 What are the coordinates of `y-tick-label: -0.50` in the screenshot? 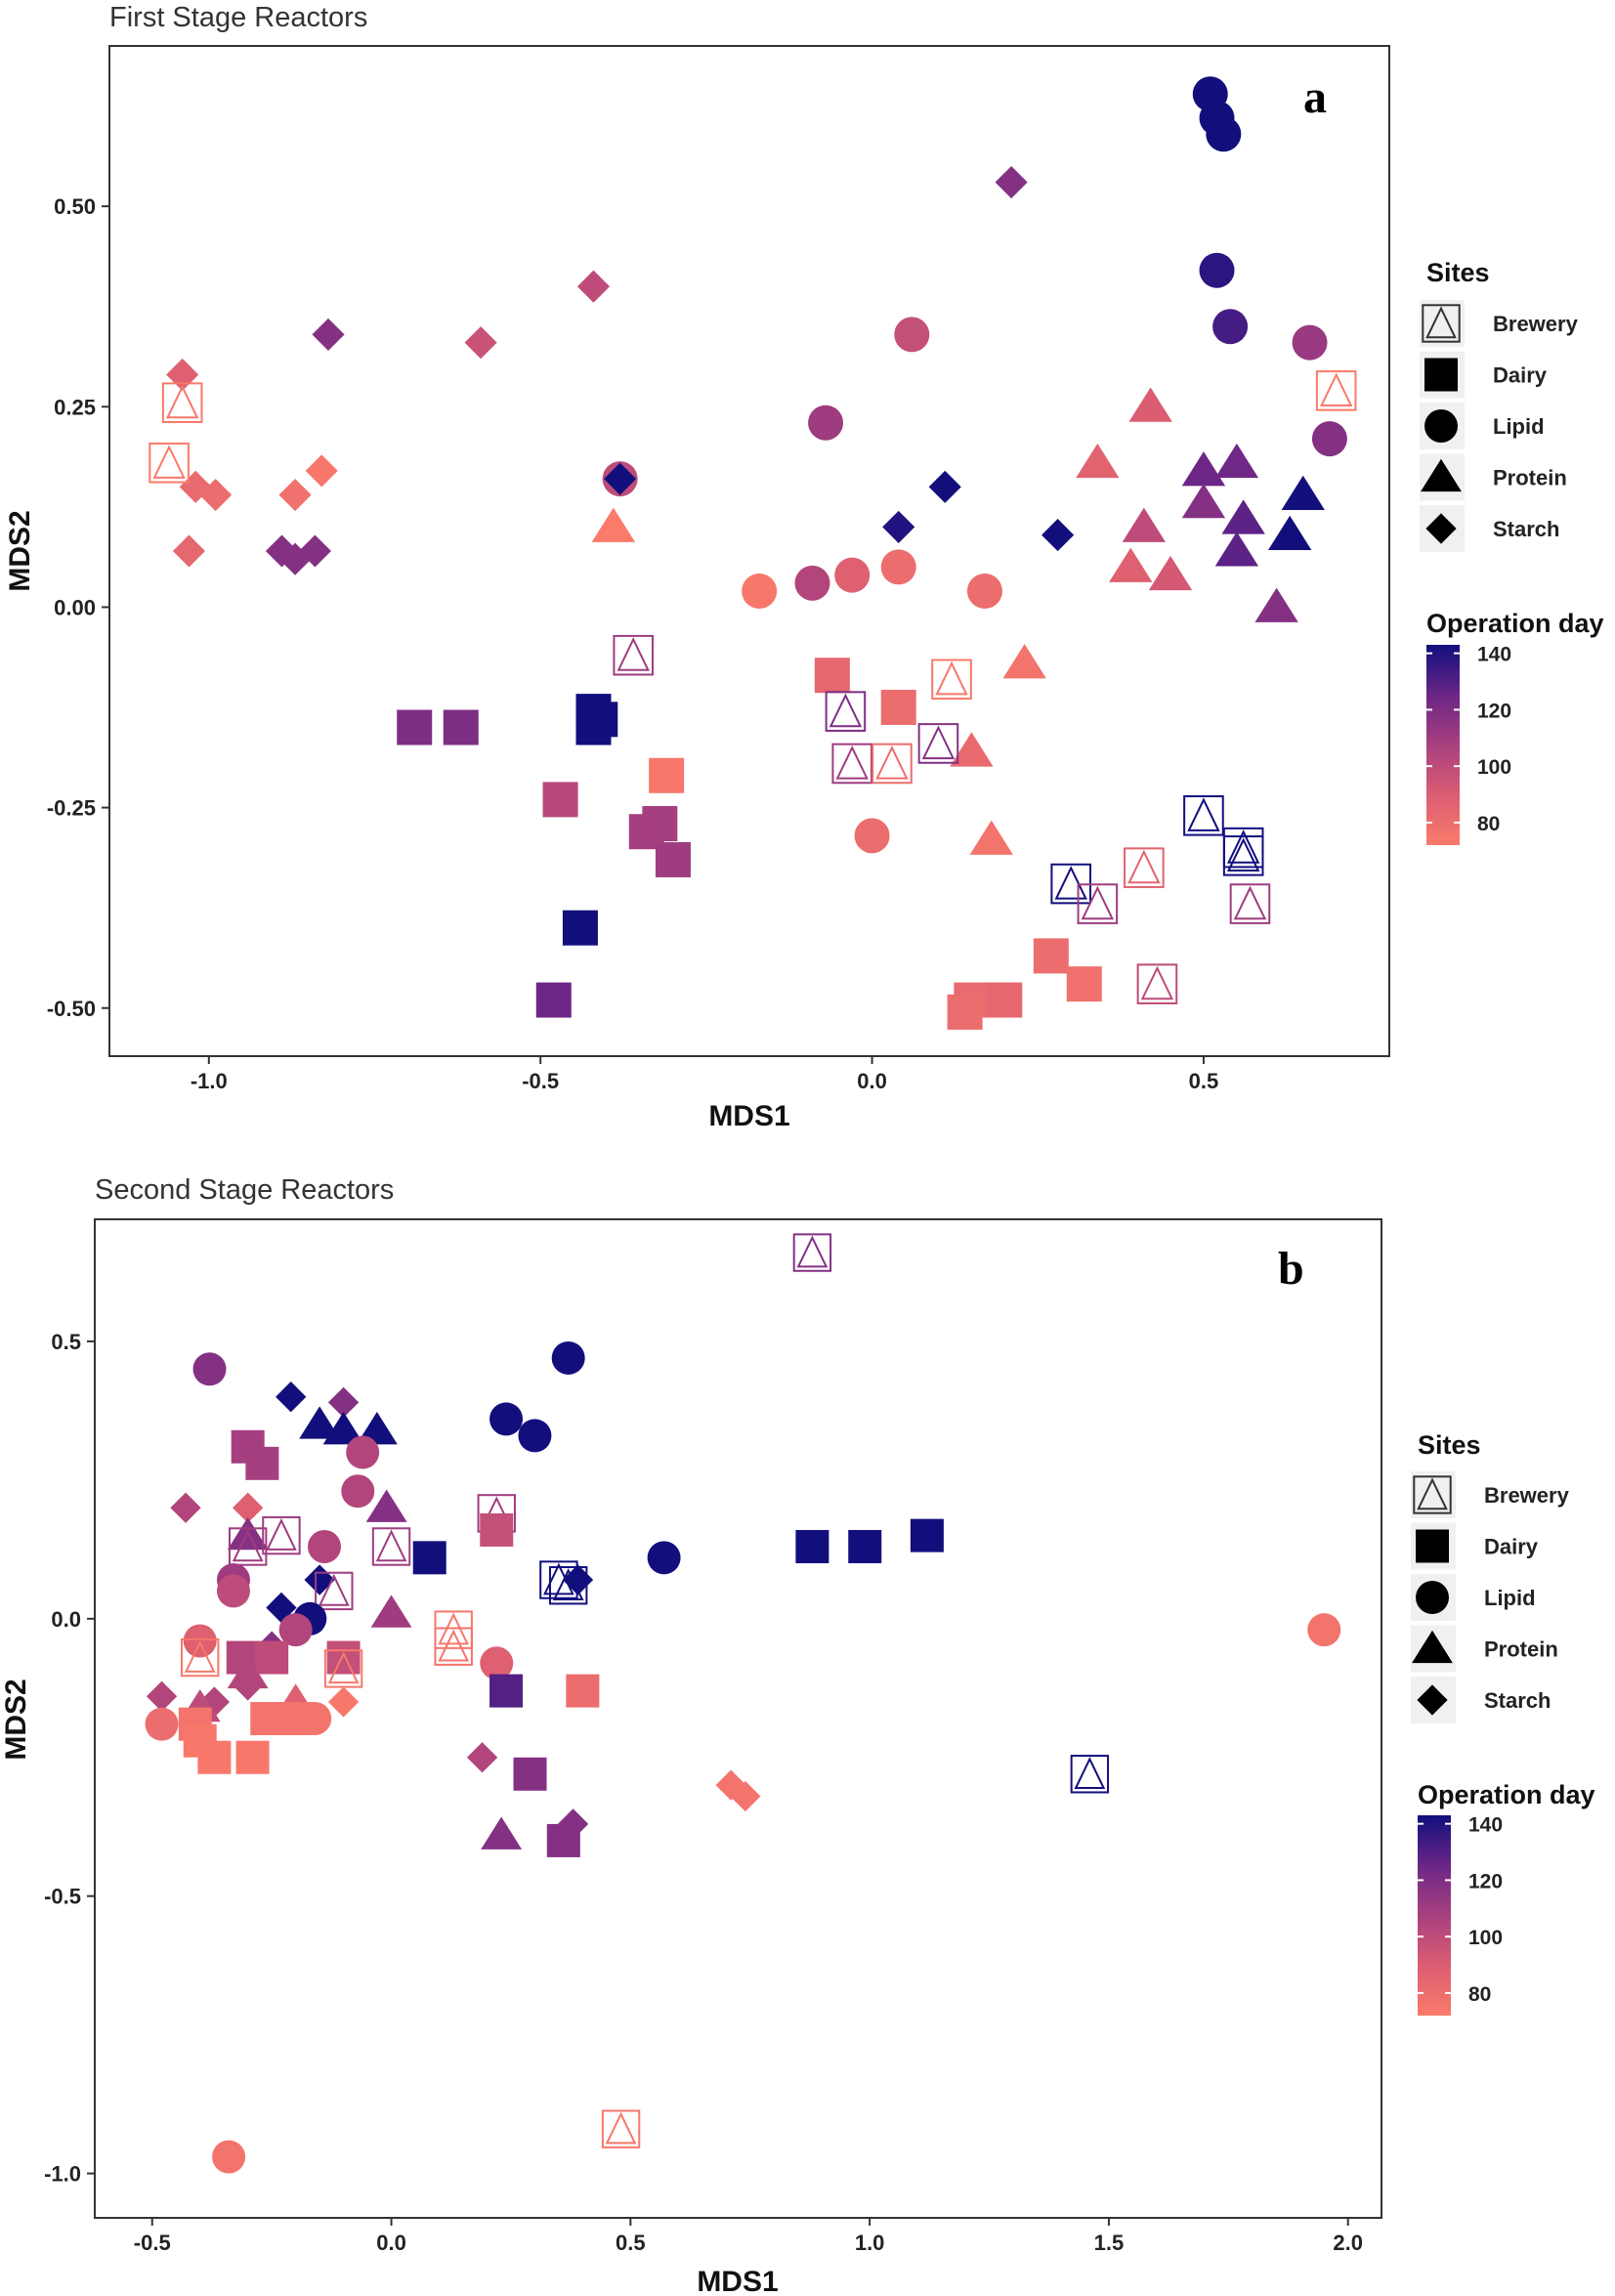 It's located at (71, 1009).